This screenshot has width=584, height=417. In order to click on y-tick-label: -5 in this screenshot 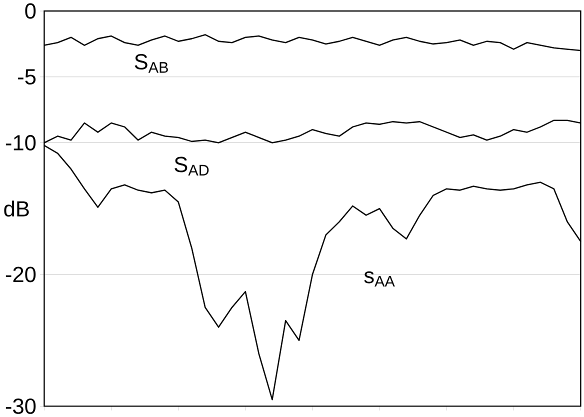, I will do `click(27, 76)`.